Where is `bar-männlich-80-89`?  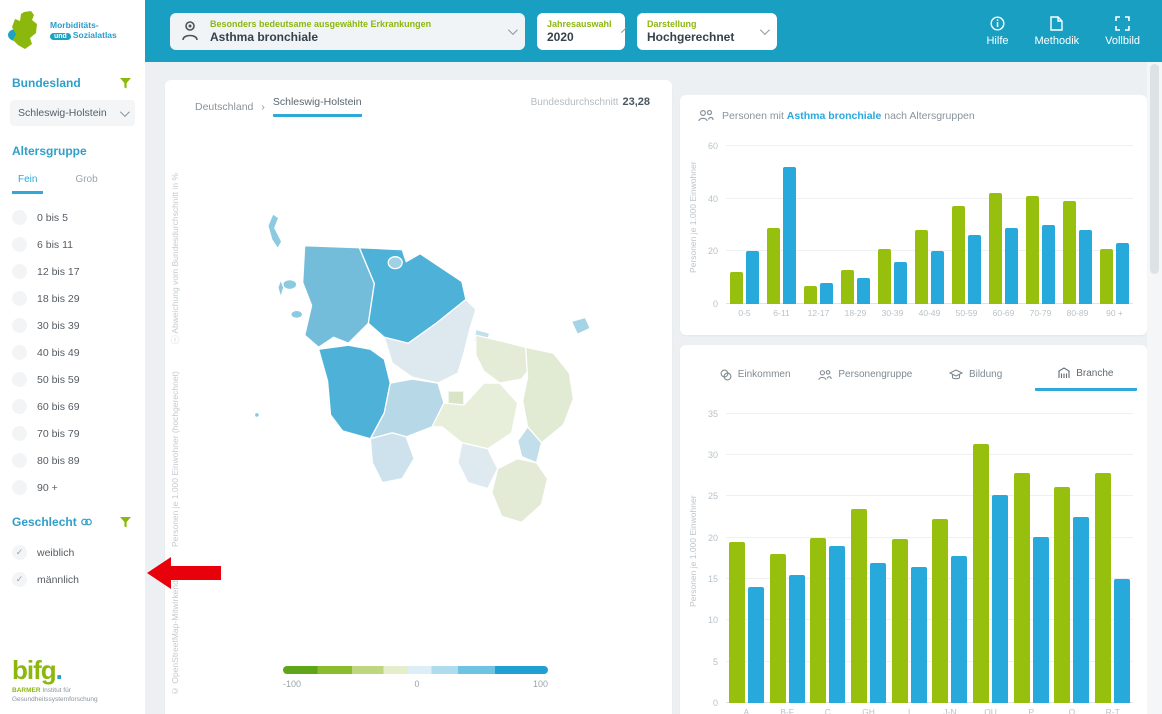
bar-männlich-80-89 is located at coordinates (1085, 267).